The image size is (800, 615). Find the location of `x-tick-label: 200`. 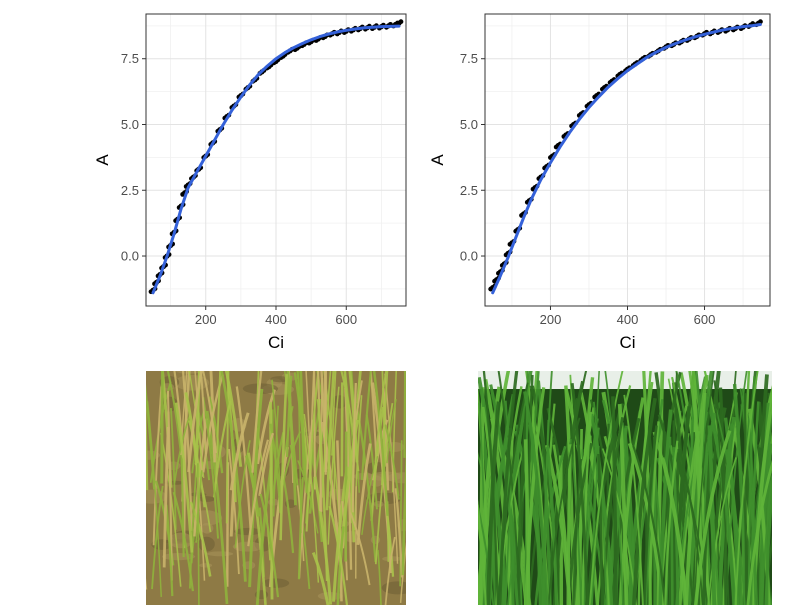

x-tick-label: 200 is located at coordinates (551, 319).